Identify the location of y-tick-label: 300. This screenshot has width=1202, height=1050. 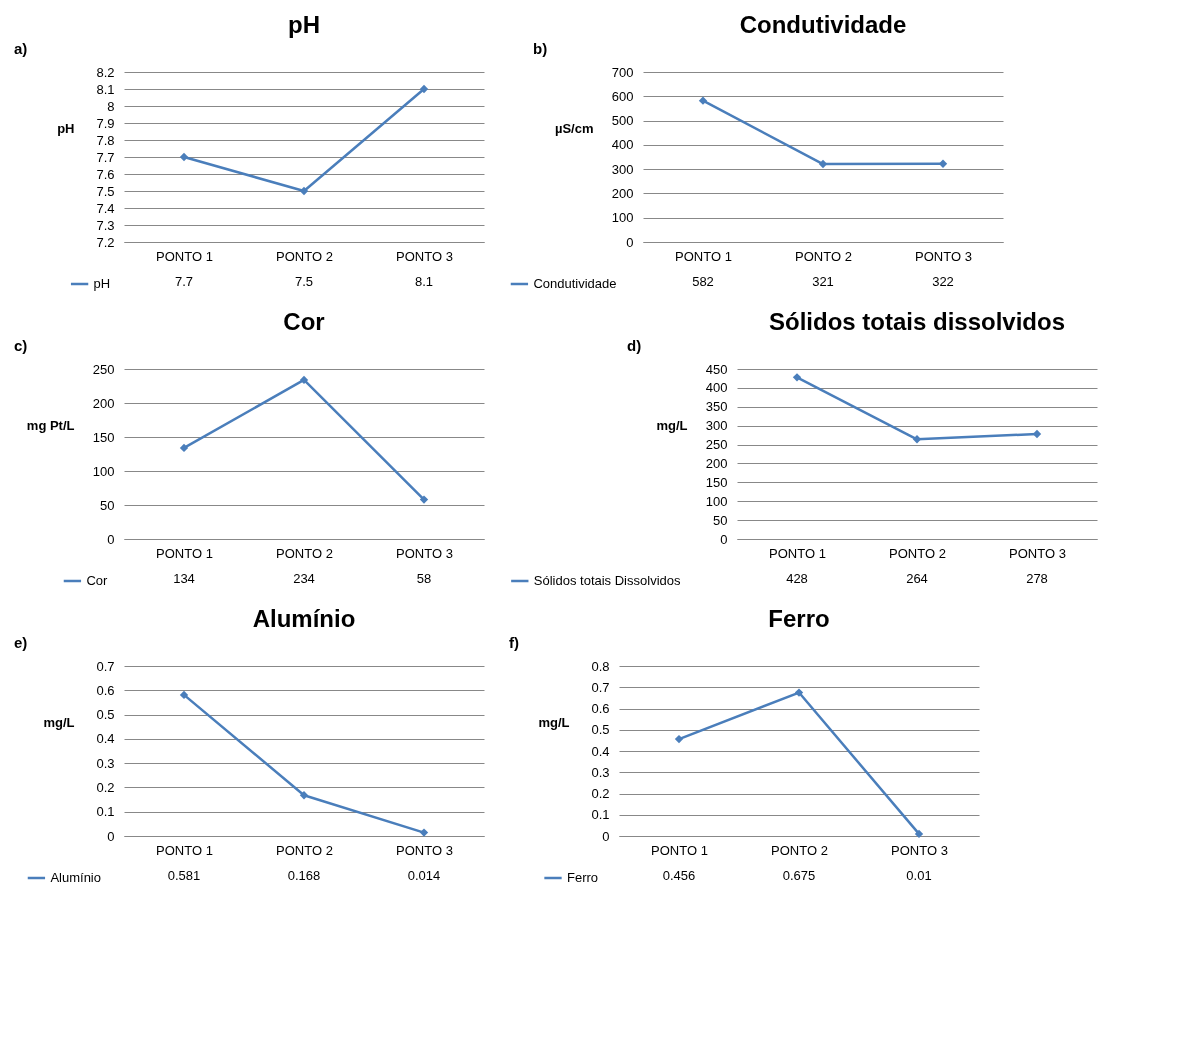
(716, 426).